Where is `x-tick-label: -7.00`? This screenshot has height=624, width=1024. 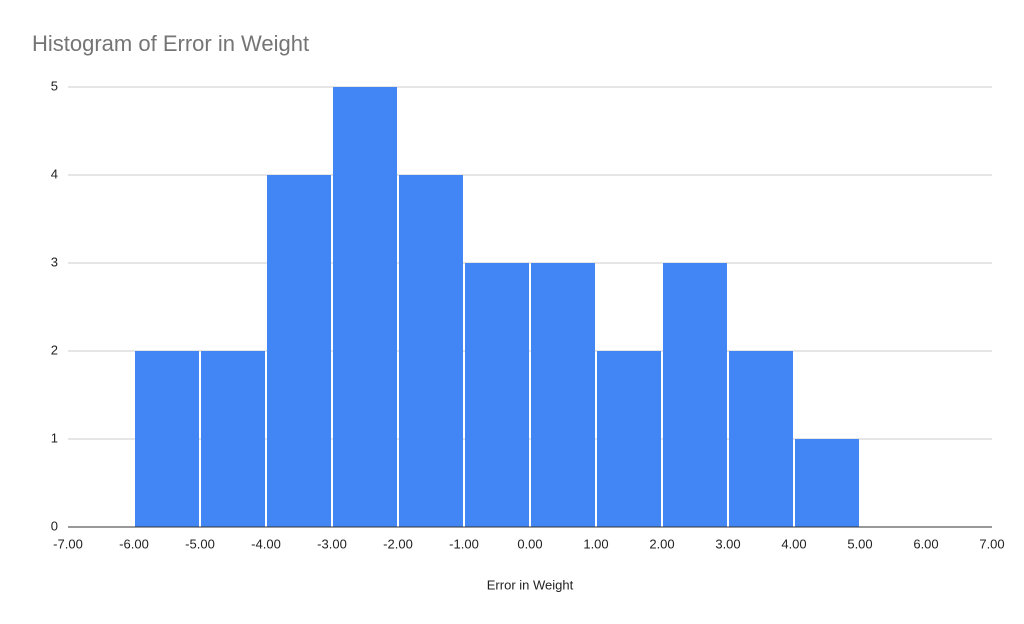 x-tick-label: -7.00 is located at coordinates (68, 543).